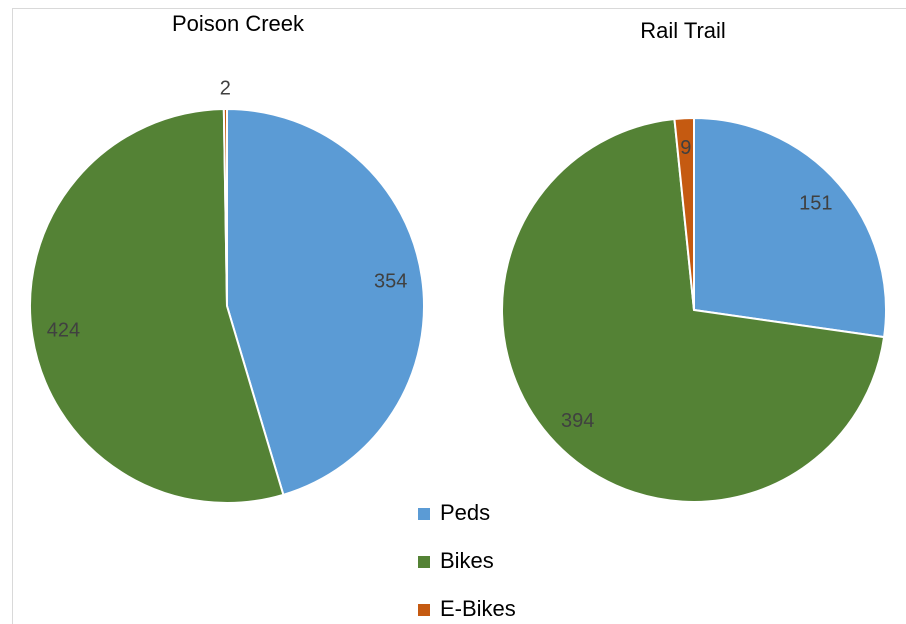  I want to click on data-label: 424, so click(63, 331).